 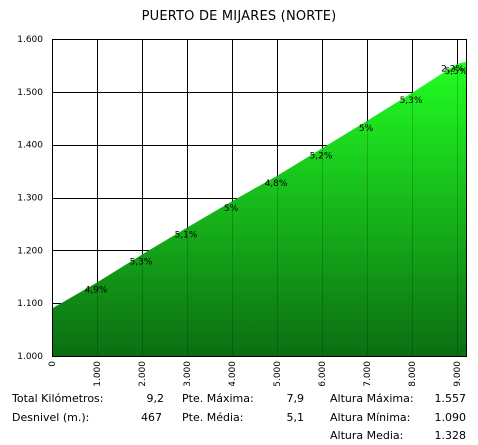 I want to click on segment-gradient-label: 4,8%, so click(x=276, y=184).